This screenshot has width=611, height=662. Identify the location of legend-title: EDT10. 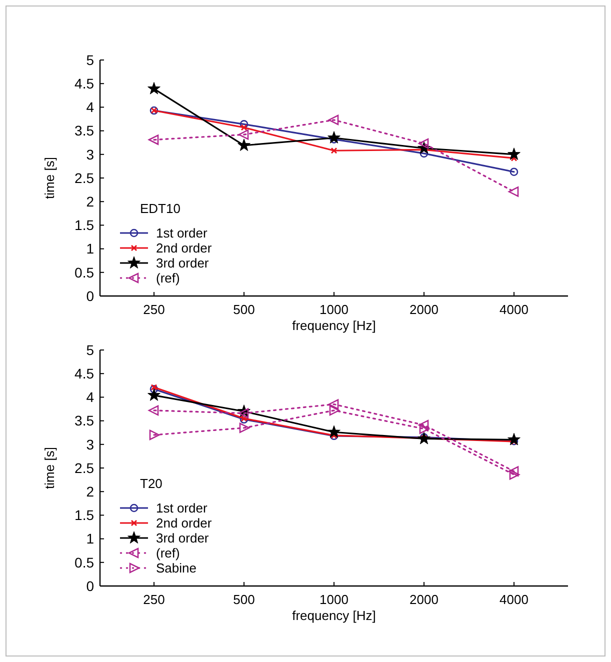
(160, 208).